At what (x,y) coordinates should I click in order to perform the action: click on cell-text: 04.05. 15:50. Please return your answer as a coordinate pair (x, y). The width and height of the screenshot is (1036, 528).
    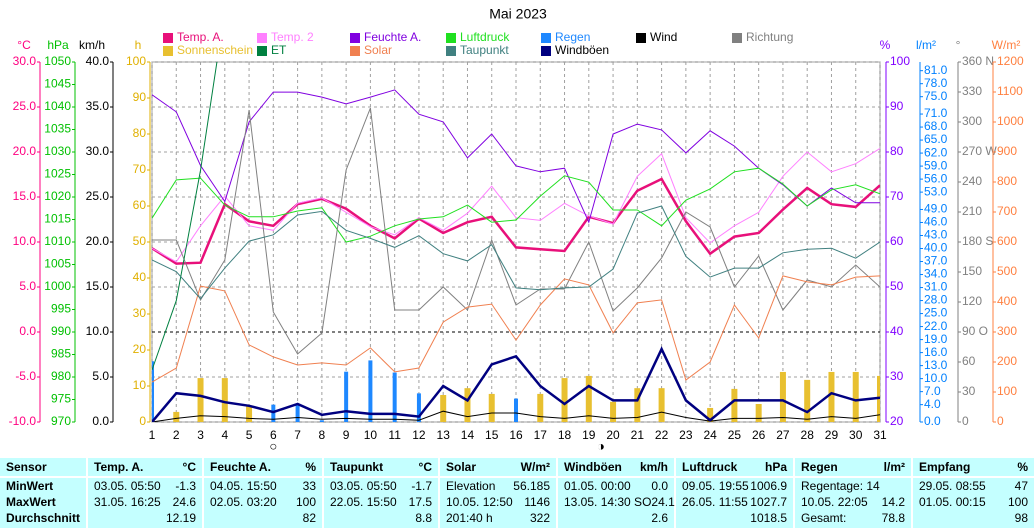
    Looking at the image, I should click on (243, 486).